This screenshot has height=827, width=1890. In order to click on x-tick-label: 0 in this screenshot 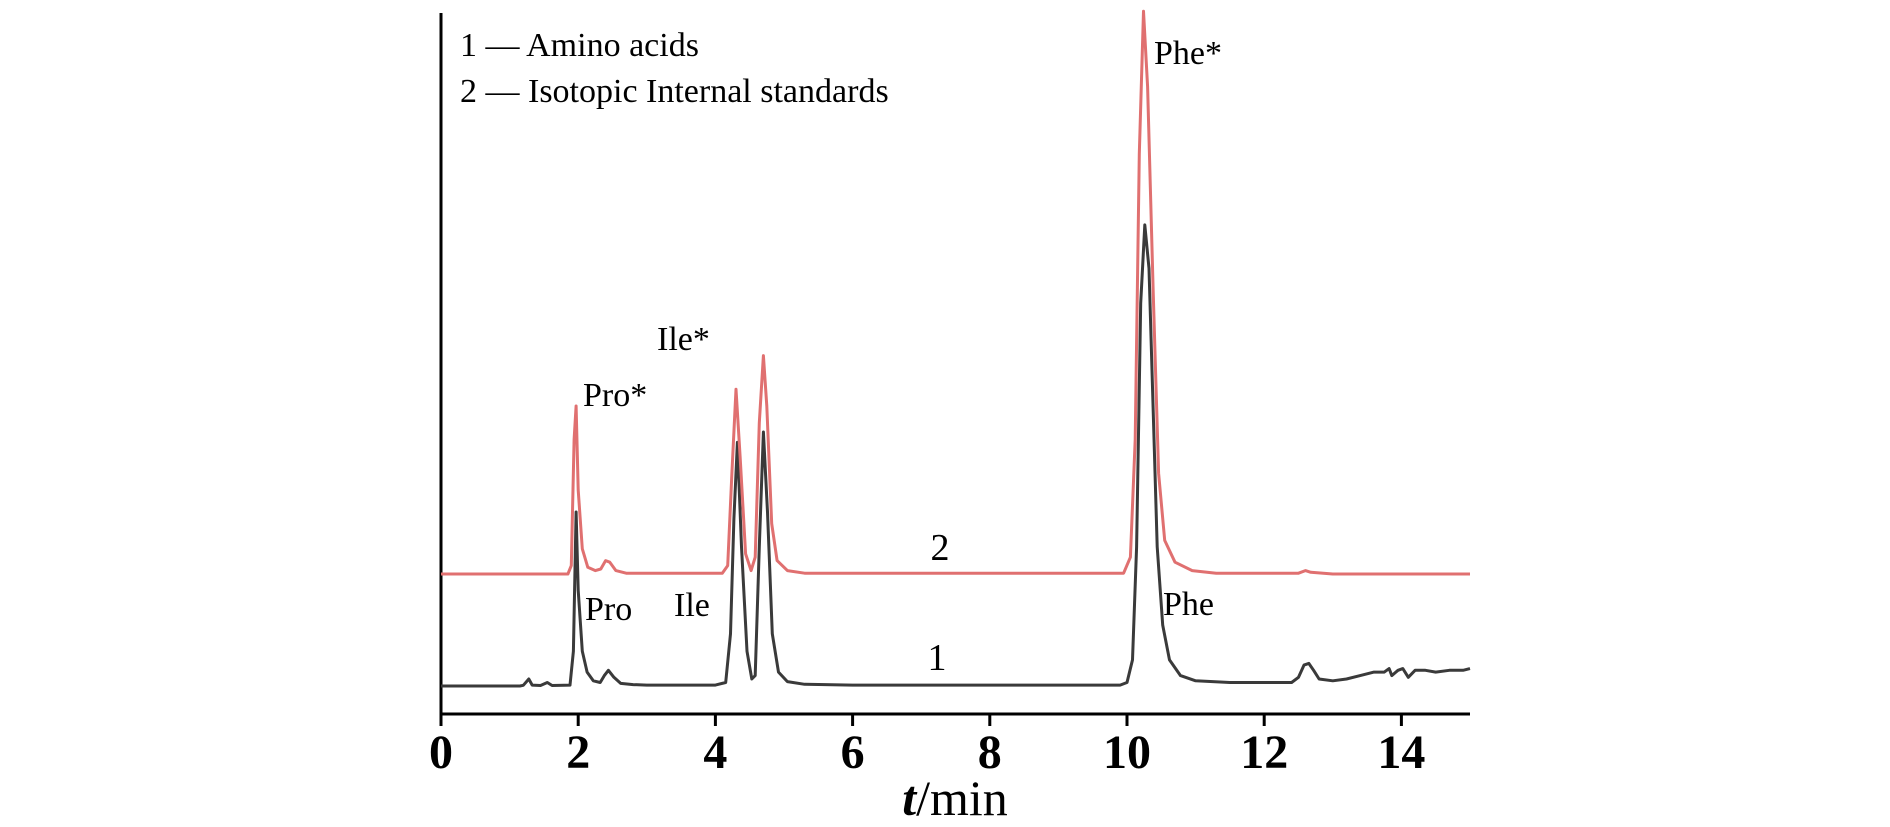, I will do `click(441, 752)`.